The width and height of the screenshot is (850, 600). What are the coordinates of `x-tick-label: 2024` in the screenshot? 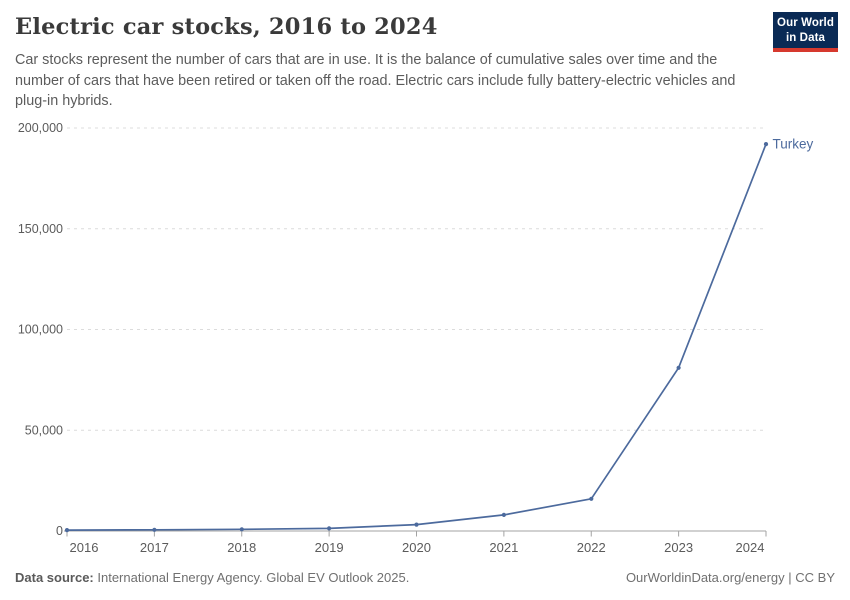 It's located at (750, 547).